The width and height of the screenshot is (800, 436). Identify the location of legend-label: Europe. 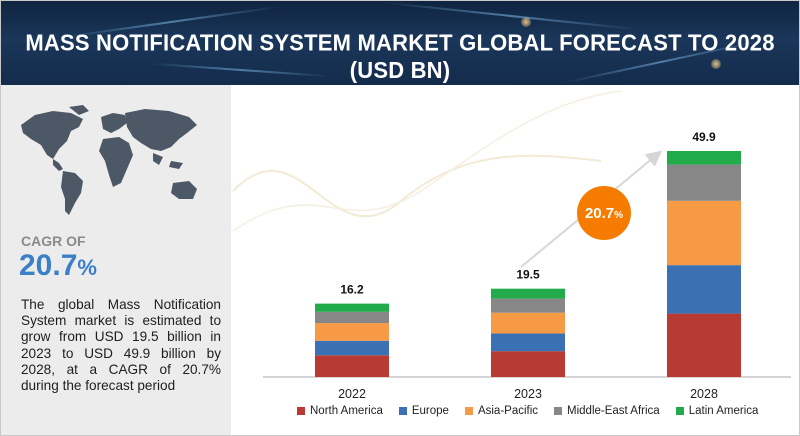
(430, 411).